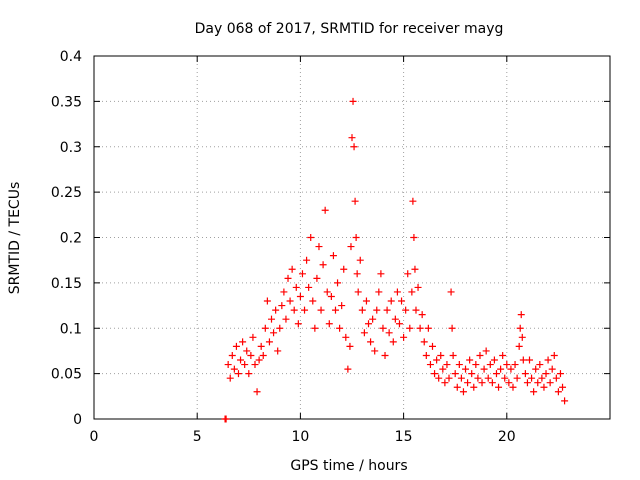 This screenshot has height=480, width=640. What do you see at coordinates (77, 420) in the screenshot?
I see `y-tick-label: 0` at bounding box center [77, 420].